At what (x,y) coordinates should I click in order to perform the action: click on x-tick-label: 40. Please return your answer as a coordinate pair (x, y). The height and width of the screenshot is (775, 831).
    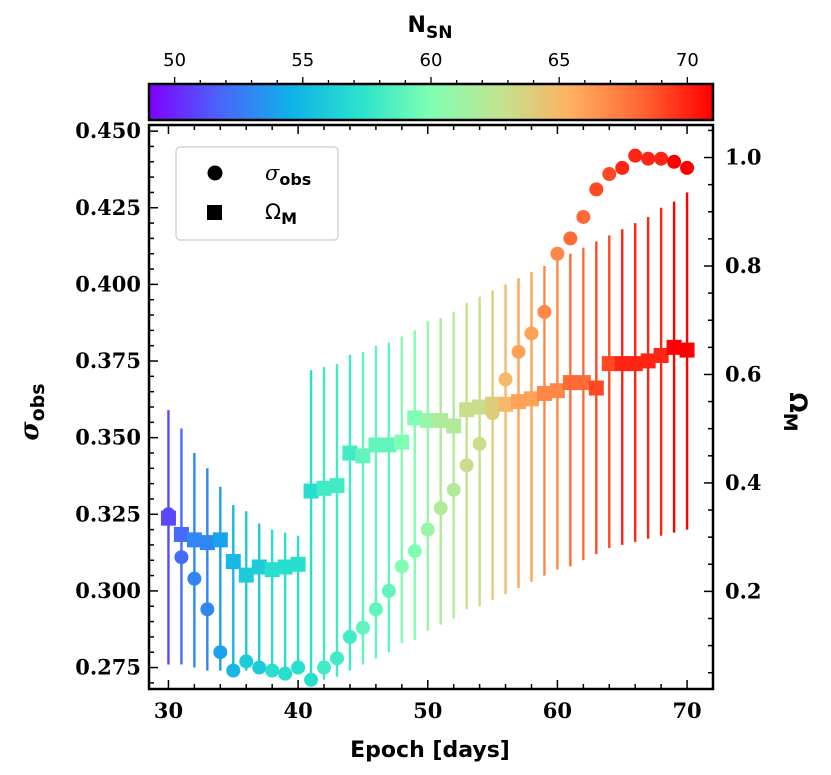
    Looking at the image, I should click on (297, 710).